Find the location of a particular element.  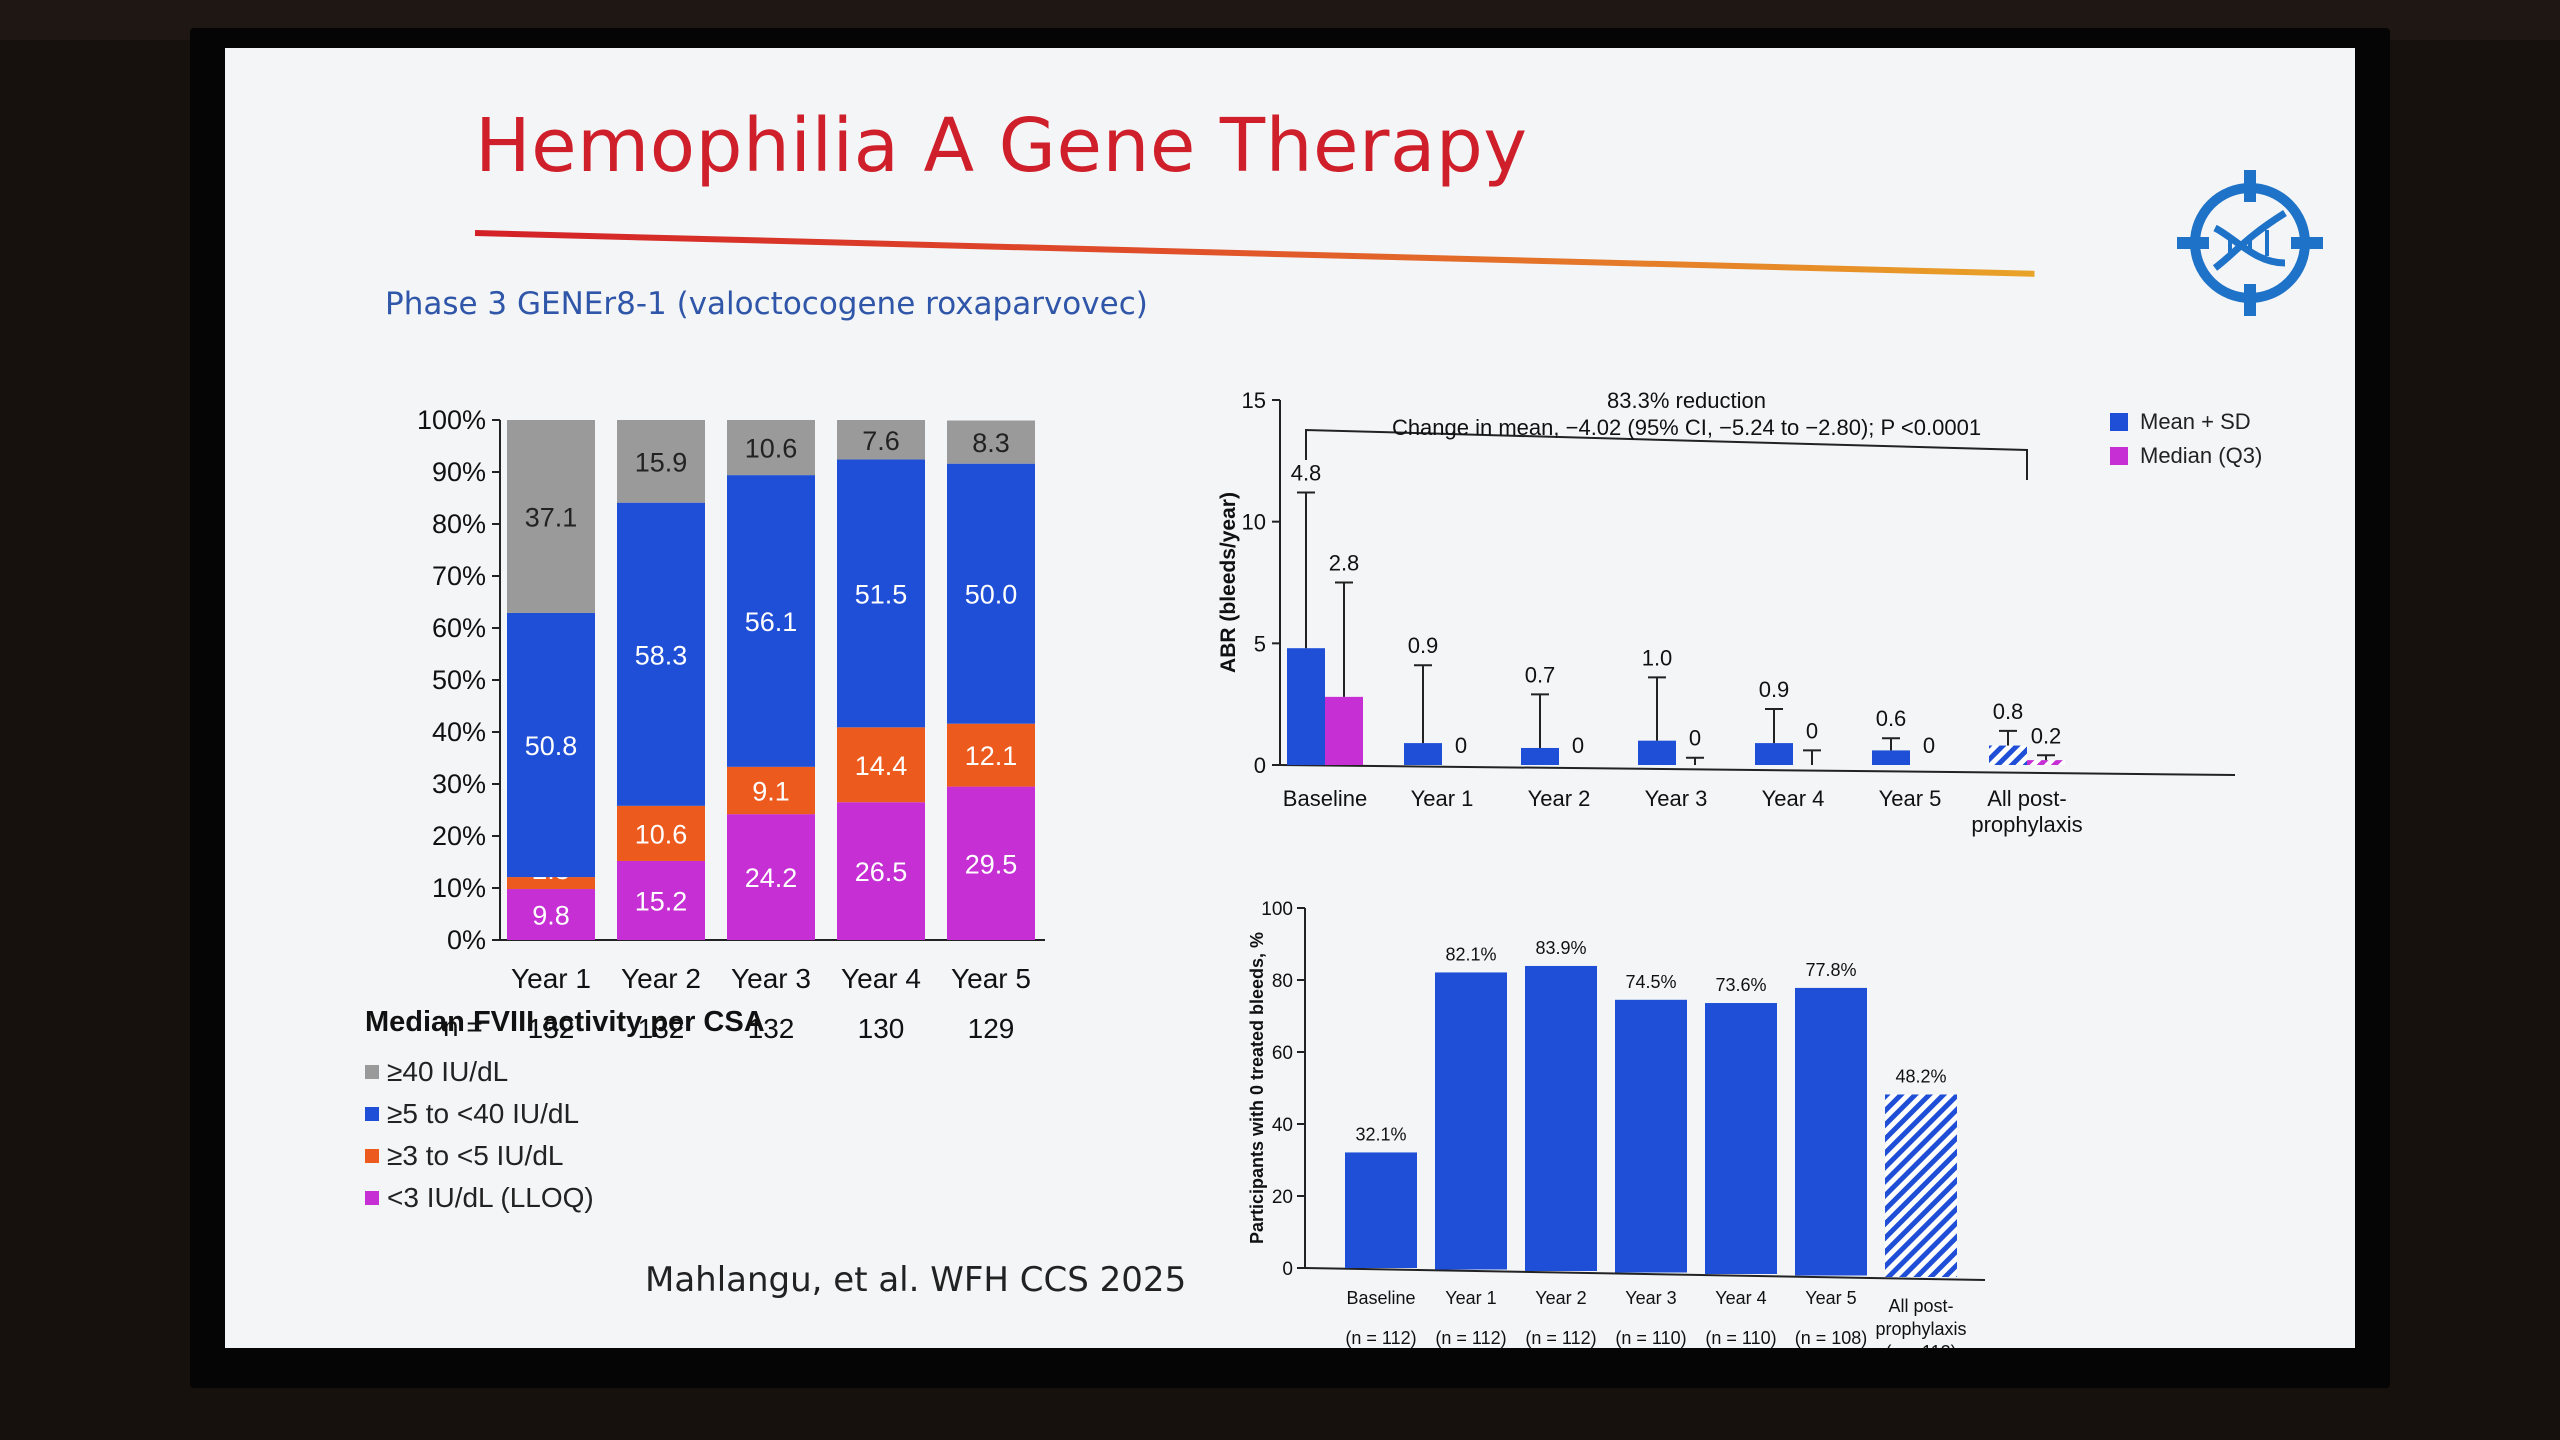

n-label: (n = 108) is located at coordinates (1831, 1338).